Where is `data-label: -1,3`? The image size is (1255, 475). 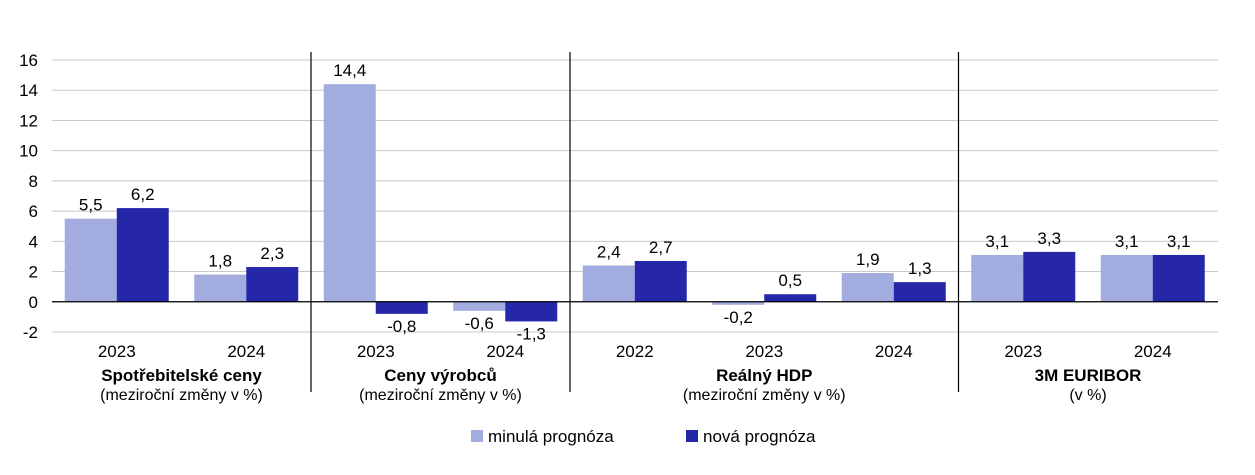
data-label: -1,3 is located at coordinates (531, 333).